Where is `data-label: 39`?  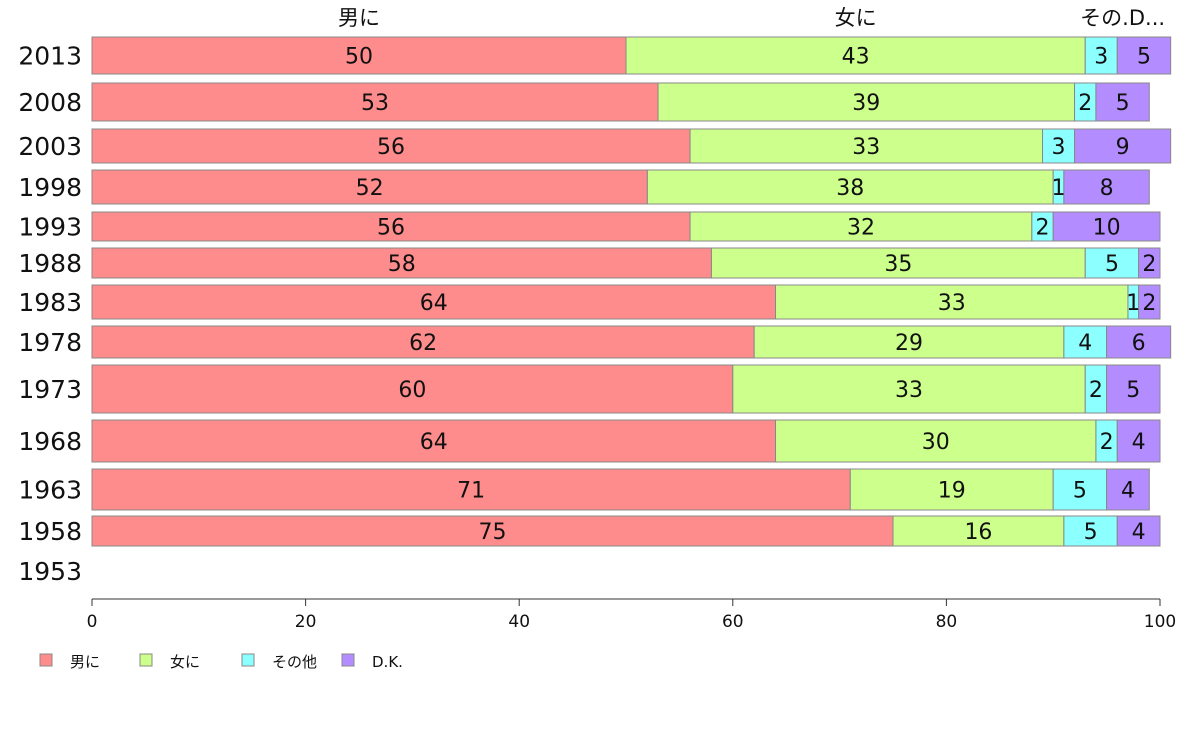 data-label: 39 is located at coordinates (866, 103).